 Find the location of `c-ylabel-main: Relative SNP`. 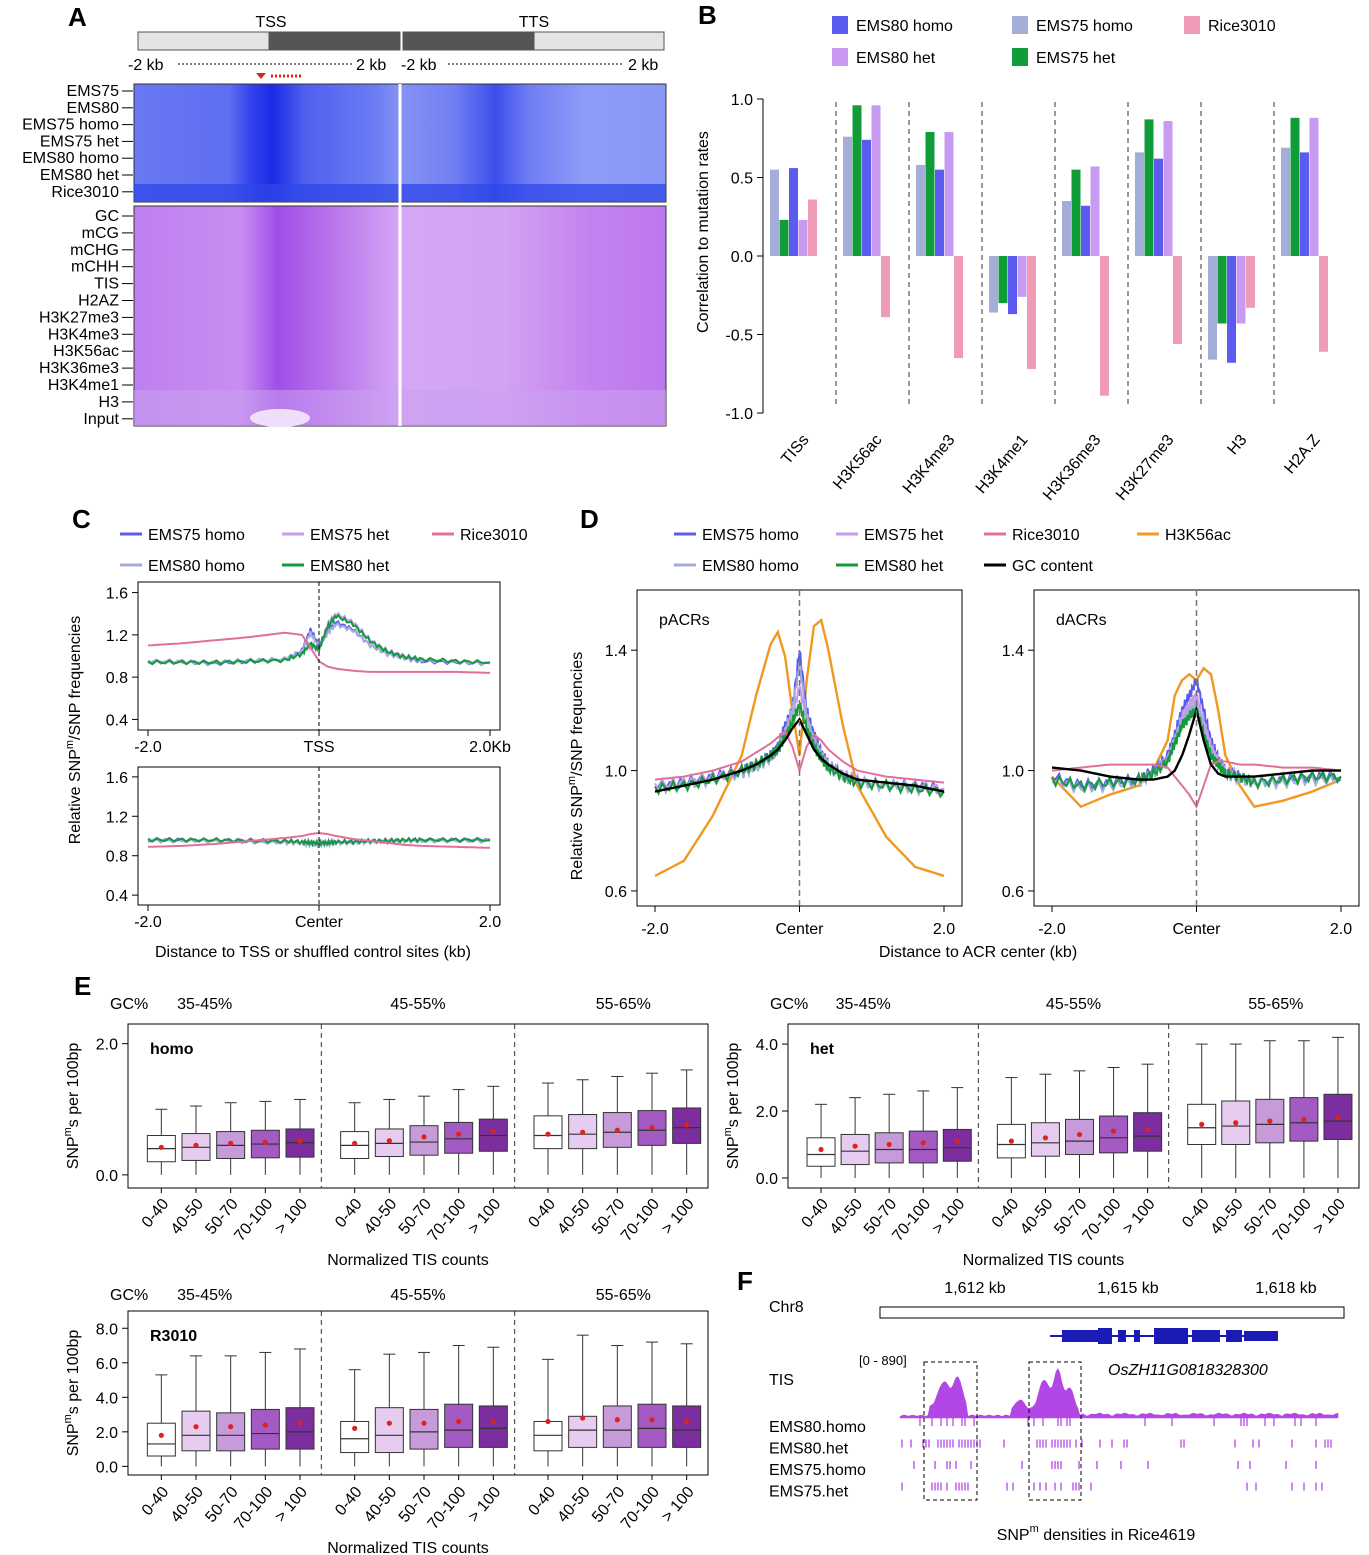

c-ylabel-main: Relative SNP is located at coordinates (75, 796).